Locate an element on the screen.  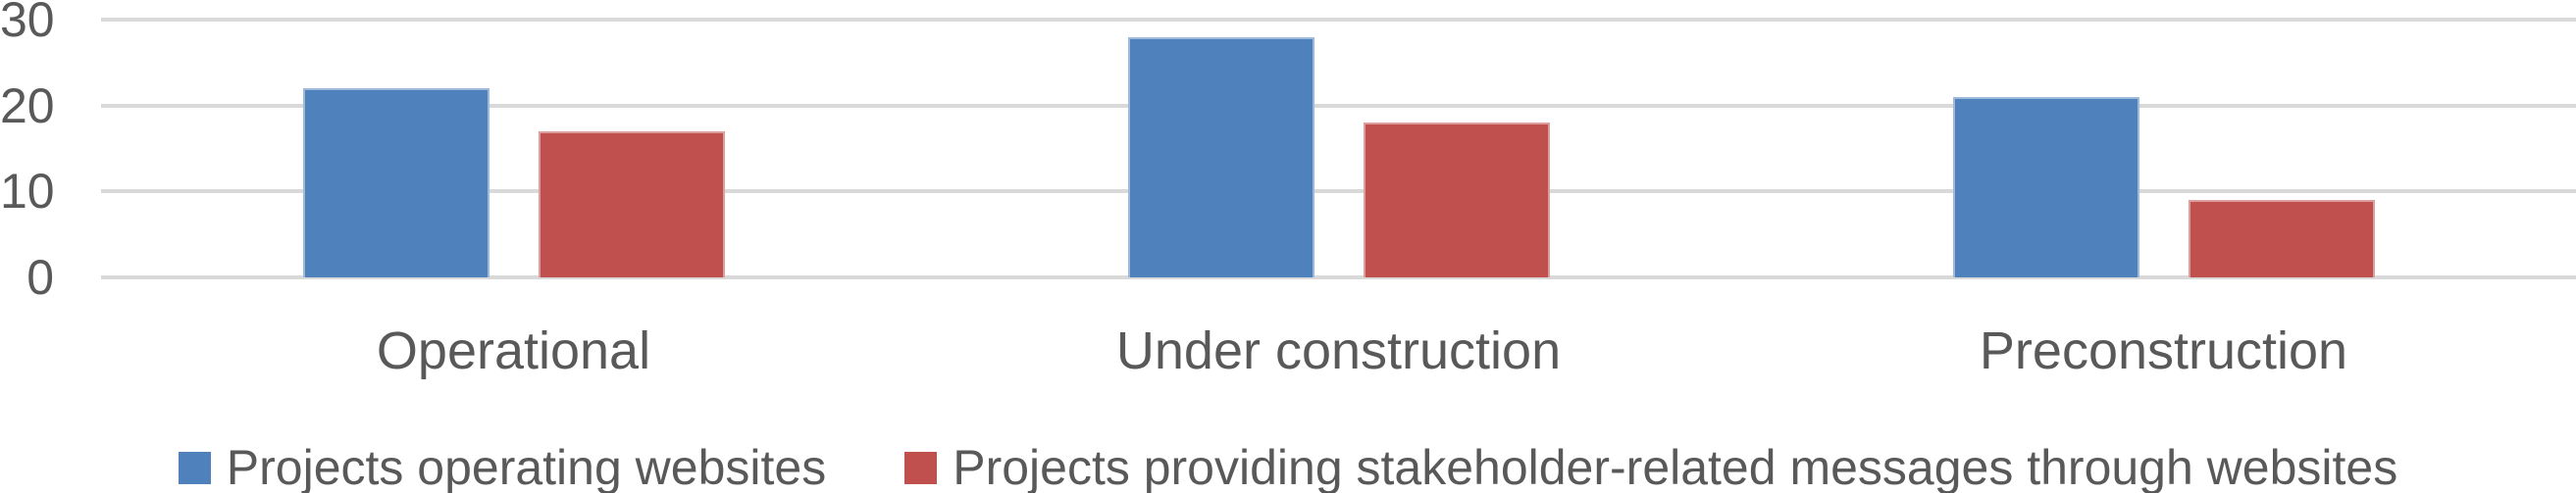
y-axis-tick-label: 30 is located at coordinates (27, 23).